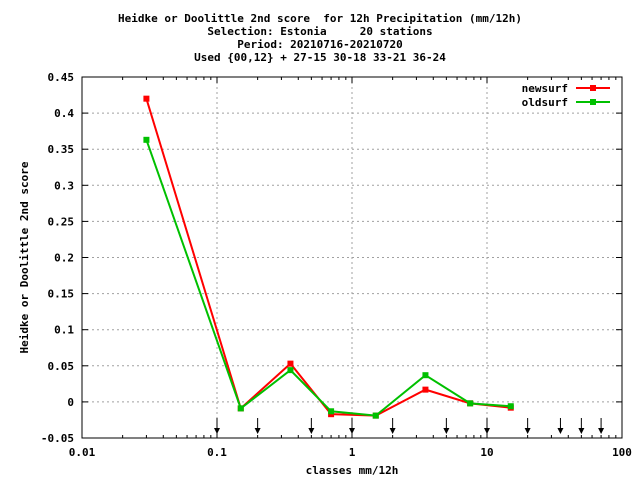  I want to click on x-tick-label: 0.01, so click(82, 452).